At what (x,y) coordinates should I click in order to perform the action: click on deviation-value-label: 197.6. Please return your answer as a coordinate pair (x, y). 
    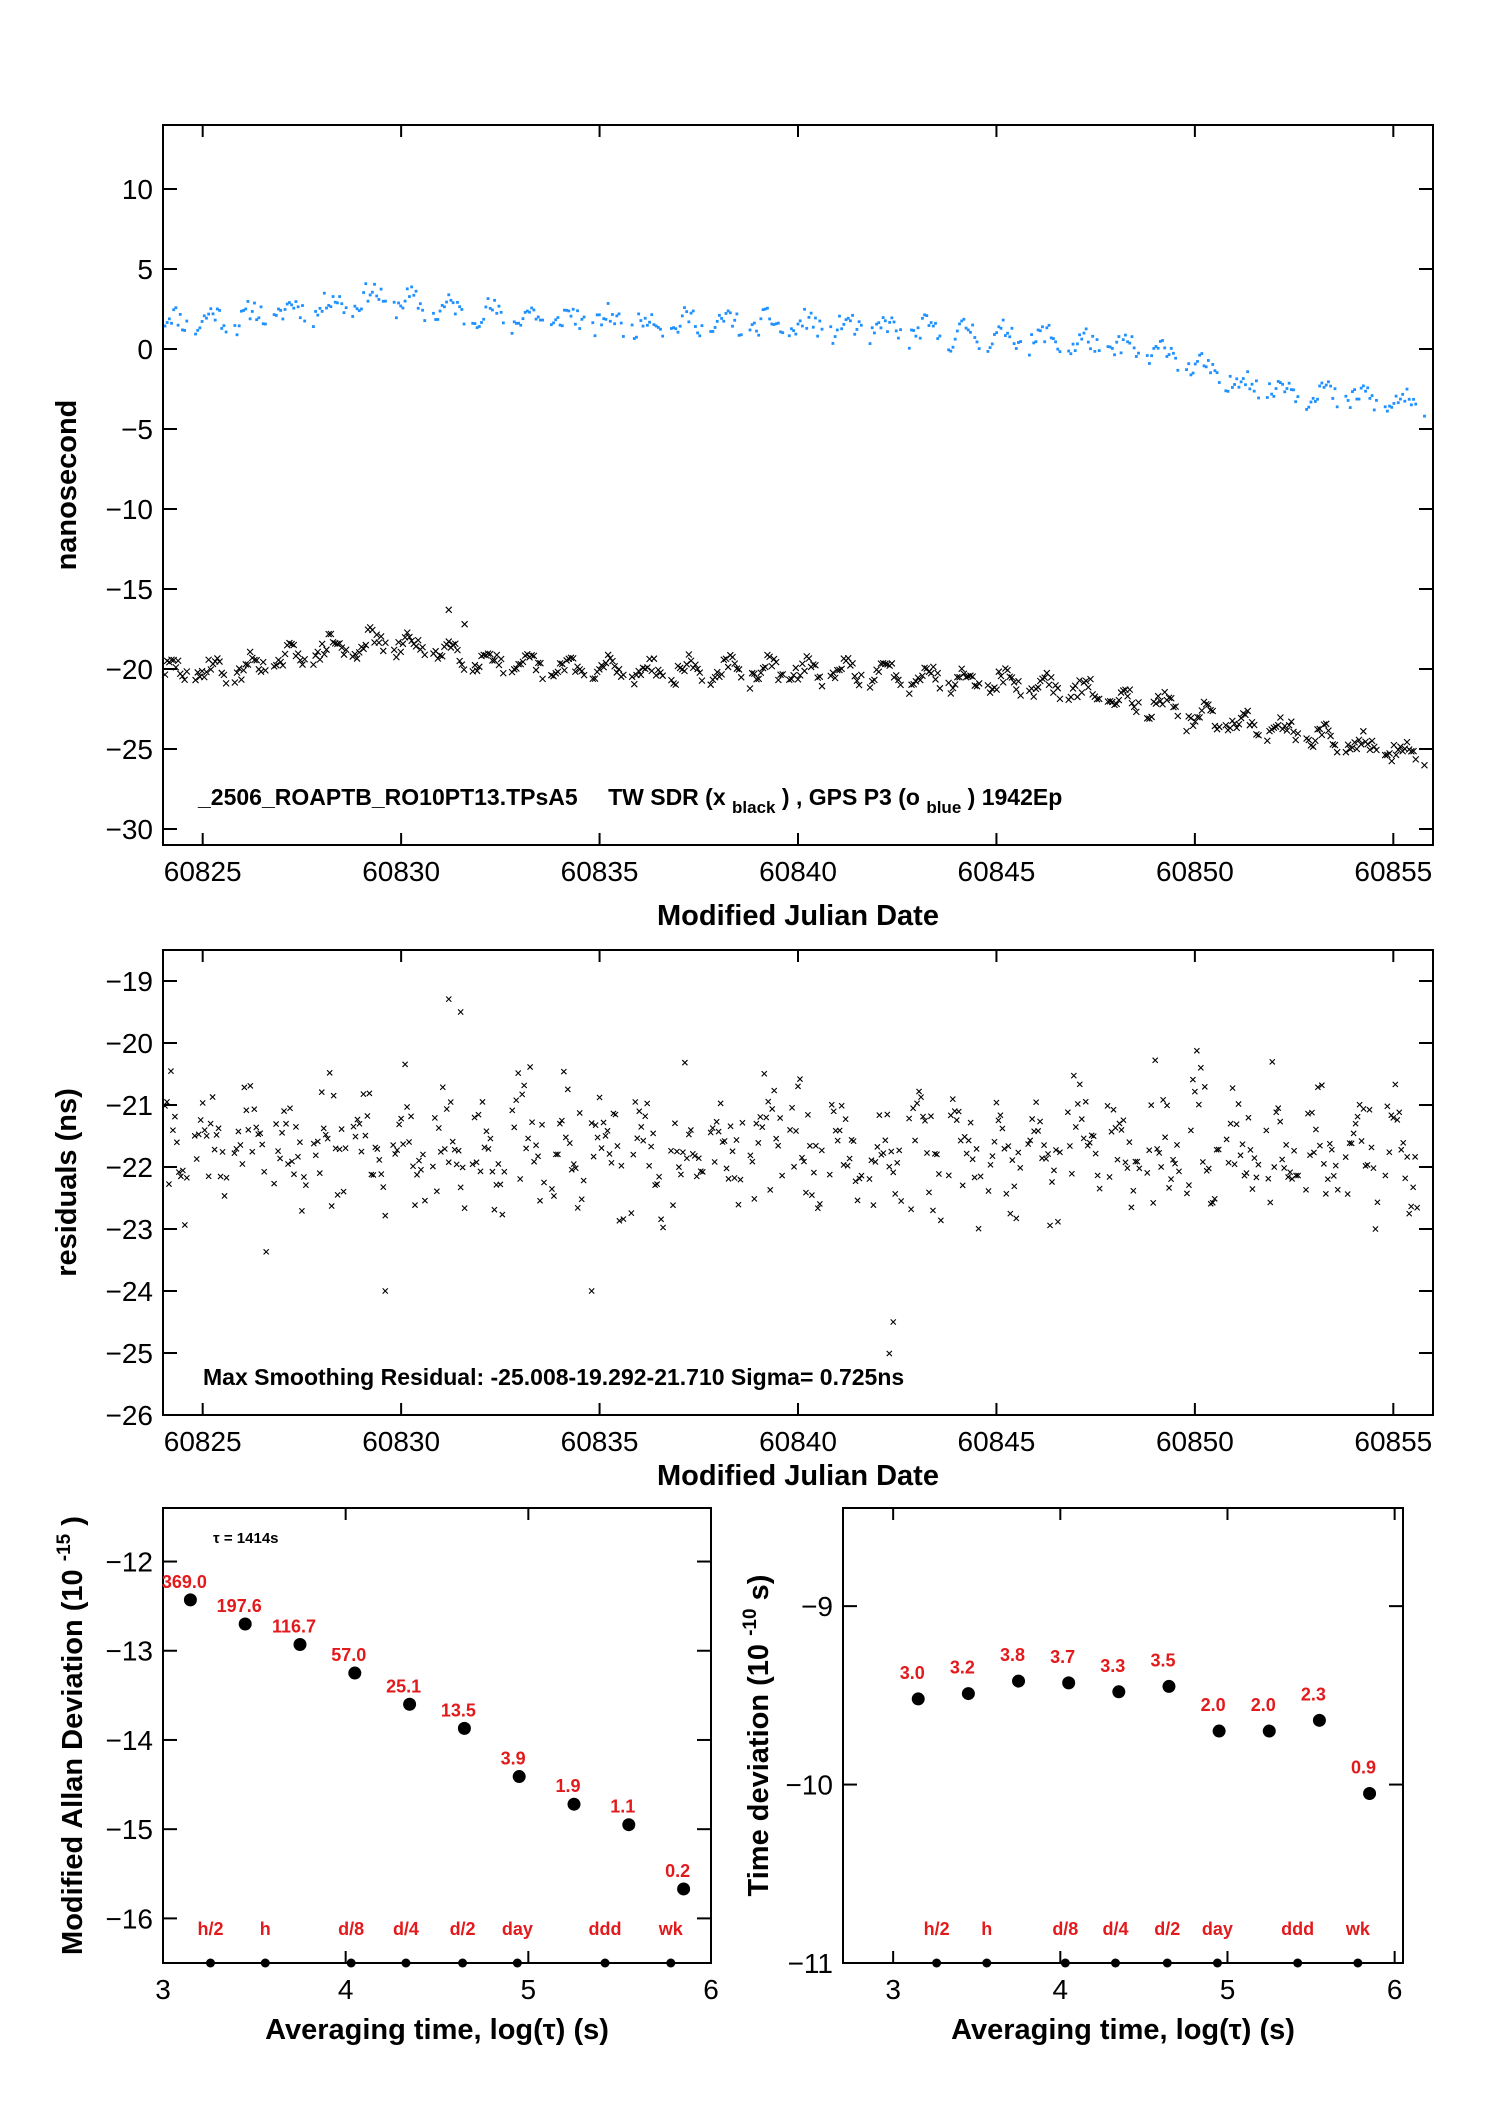
    Looking at the image, I should click on (239, 1606).